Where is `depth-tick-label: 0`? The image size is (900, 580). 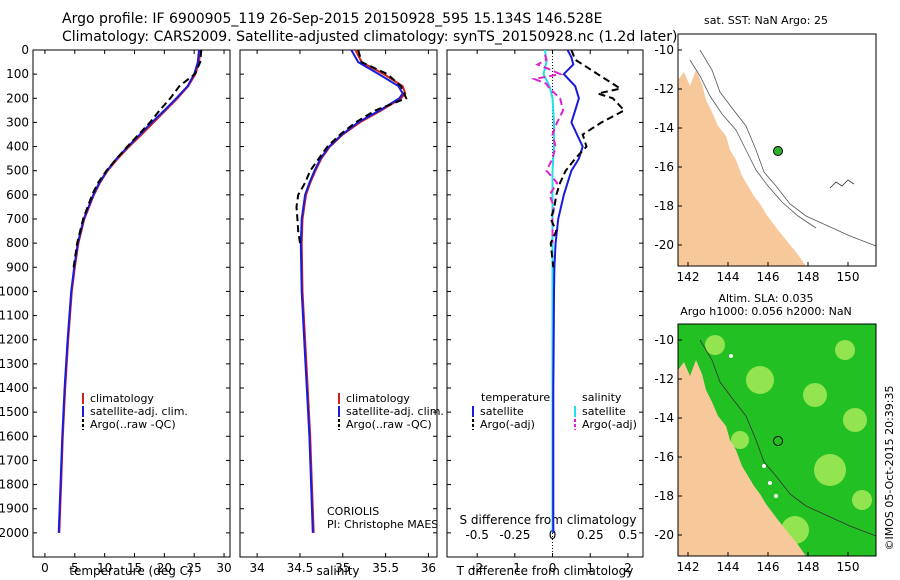 depth-tick-label: 0 is located at coordinates (25, 50).